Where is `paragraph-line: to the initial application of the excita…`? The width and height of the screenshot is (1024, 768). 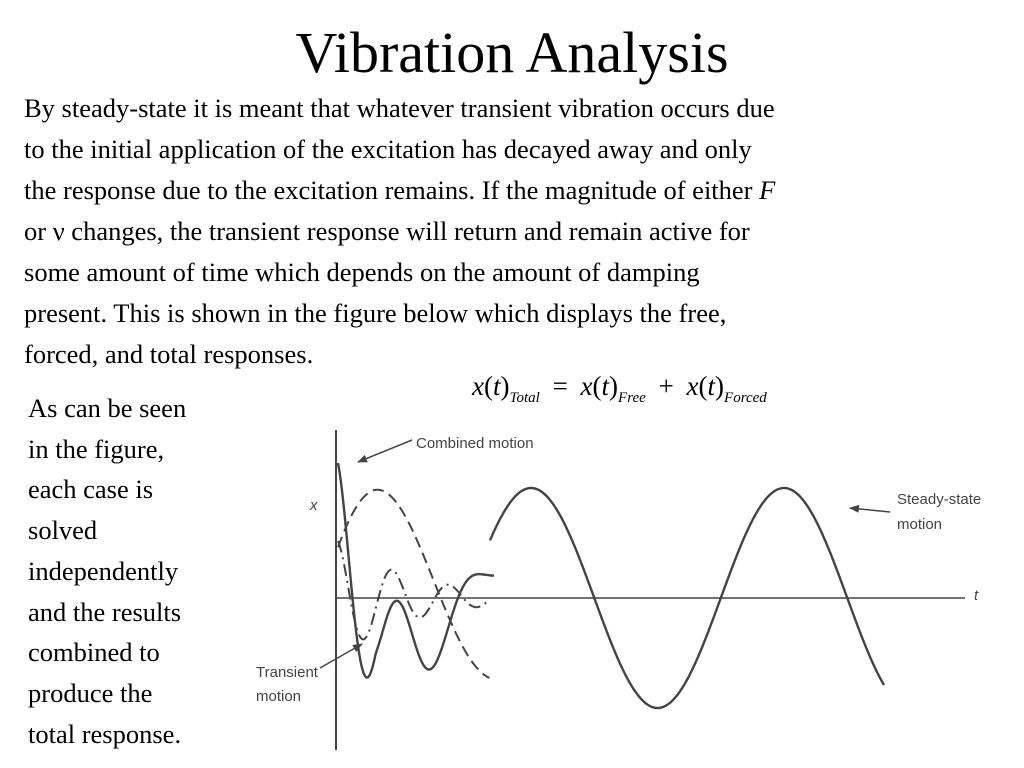 paragraph-line: to the initial application of the excita… is located at coordinates (388, 149).